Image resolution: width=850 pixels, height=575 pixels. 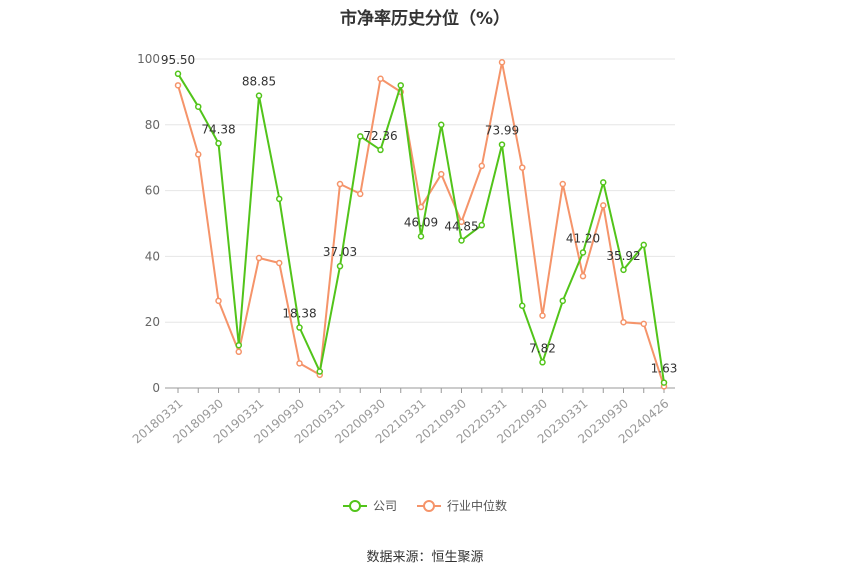 What do you see at coordinates (542, 348) in the screenshot?
I see `data-label: 7.82` at bounding box center [542, 348].